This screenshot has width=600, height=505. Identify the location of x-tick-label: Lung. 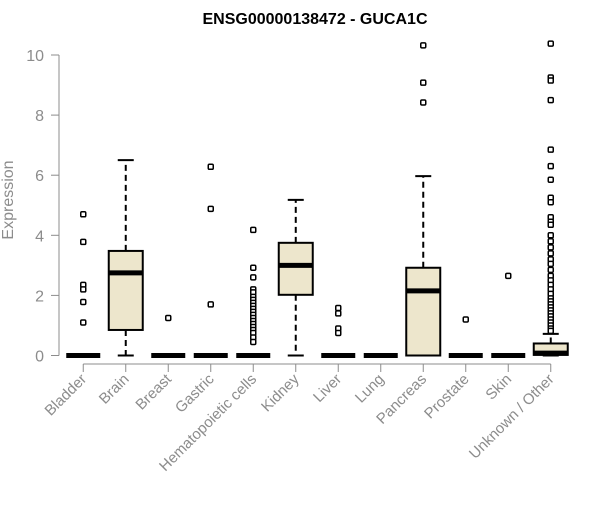
(370, 389).